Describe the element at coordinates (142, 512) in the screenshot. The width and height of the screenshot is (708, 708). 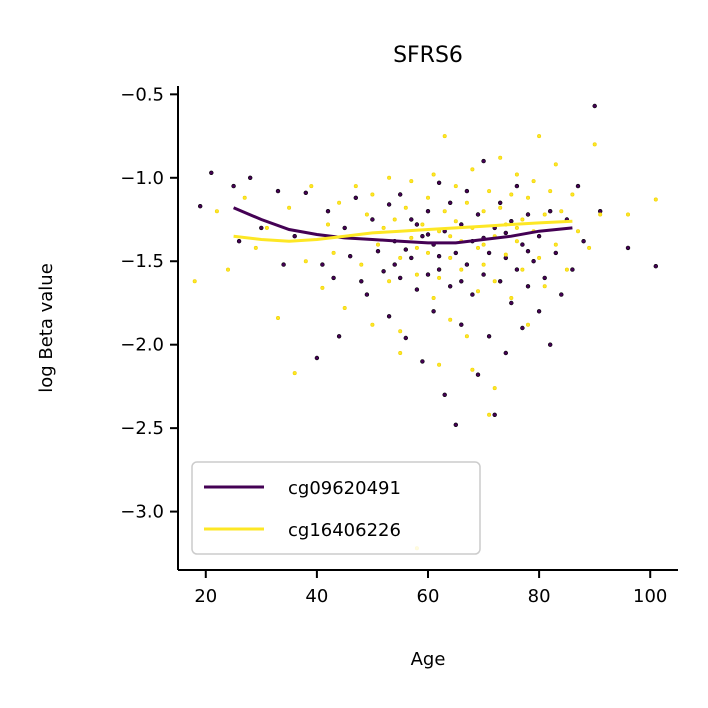
I see `y-tick-label-0: −3.0` at that location.